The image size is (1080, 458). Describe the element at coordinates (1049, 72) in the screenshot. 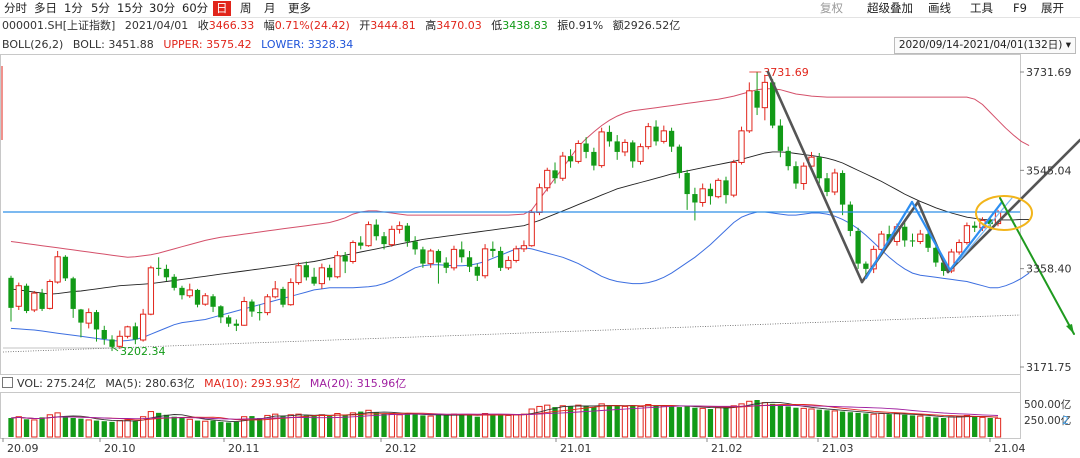

I see `y-tick-label: 3731.69` at that location.